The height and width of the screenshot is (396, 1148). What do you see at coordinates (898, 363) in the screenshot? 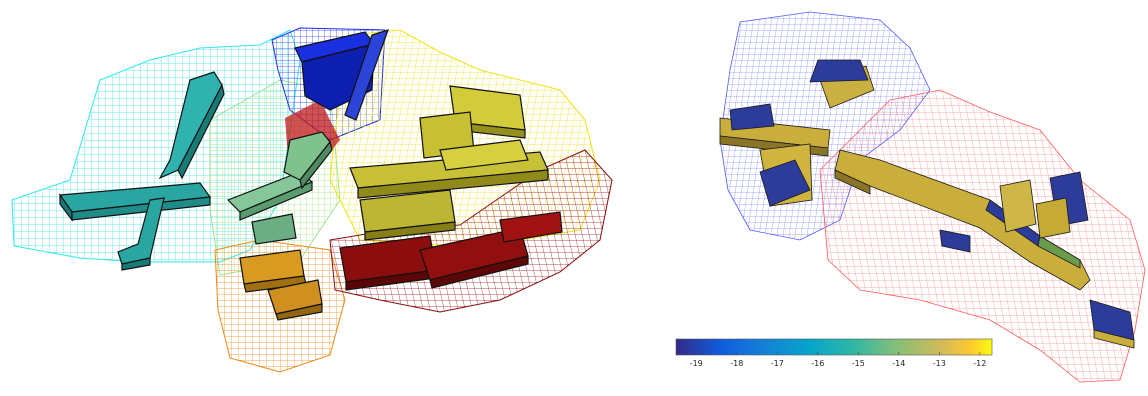
I see `colorbar-tick-label: -14` at bounding box center [898, 363].